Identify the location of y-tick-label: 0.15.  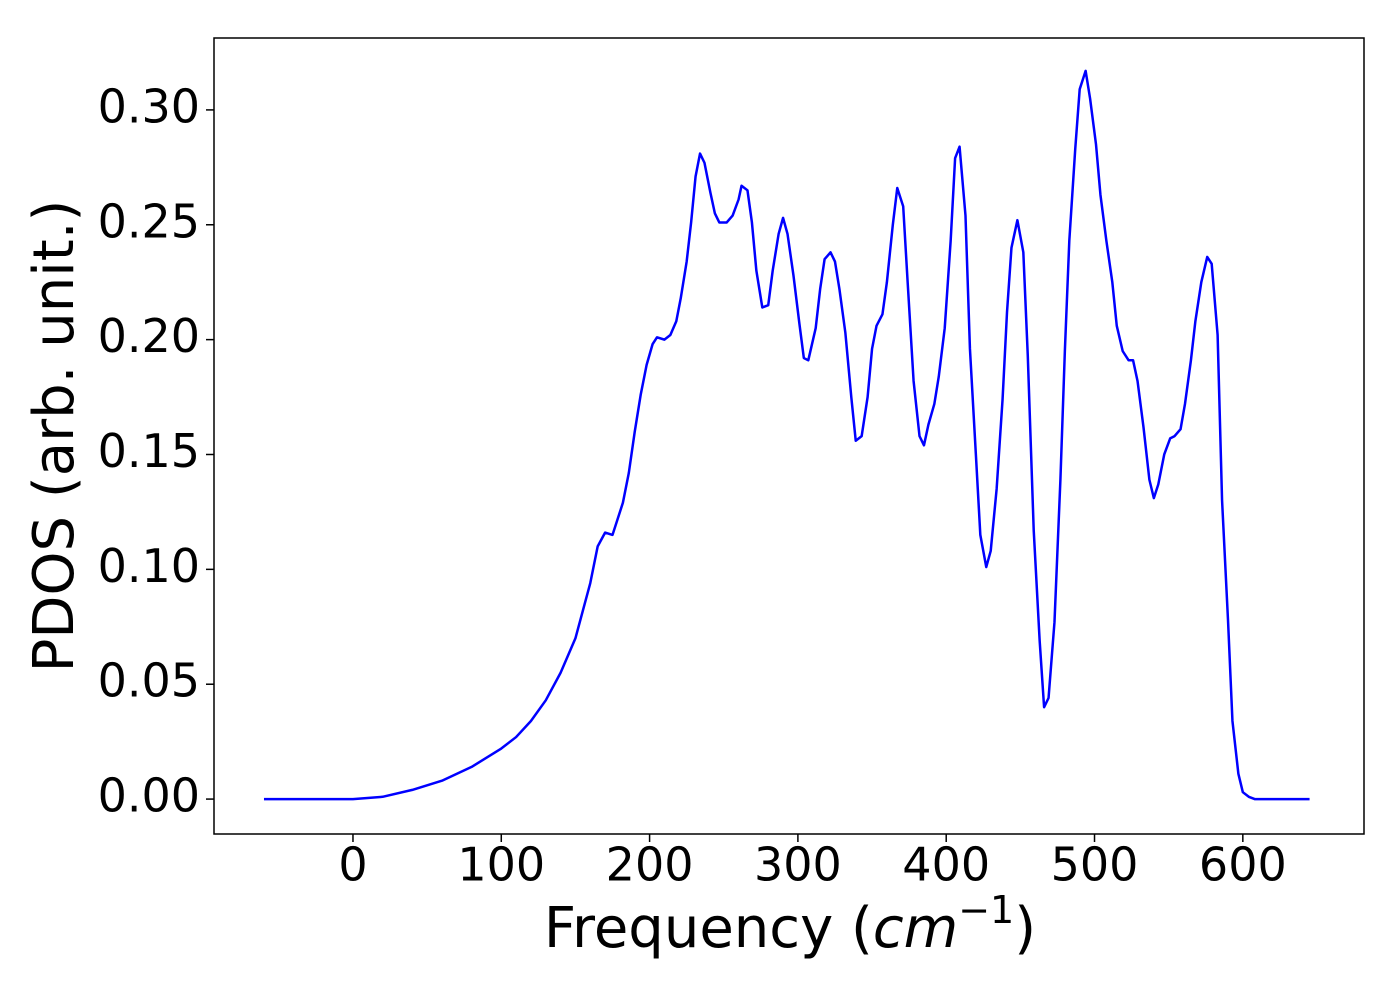
(149, 451).